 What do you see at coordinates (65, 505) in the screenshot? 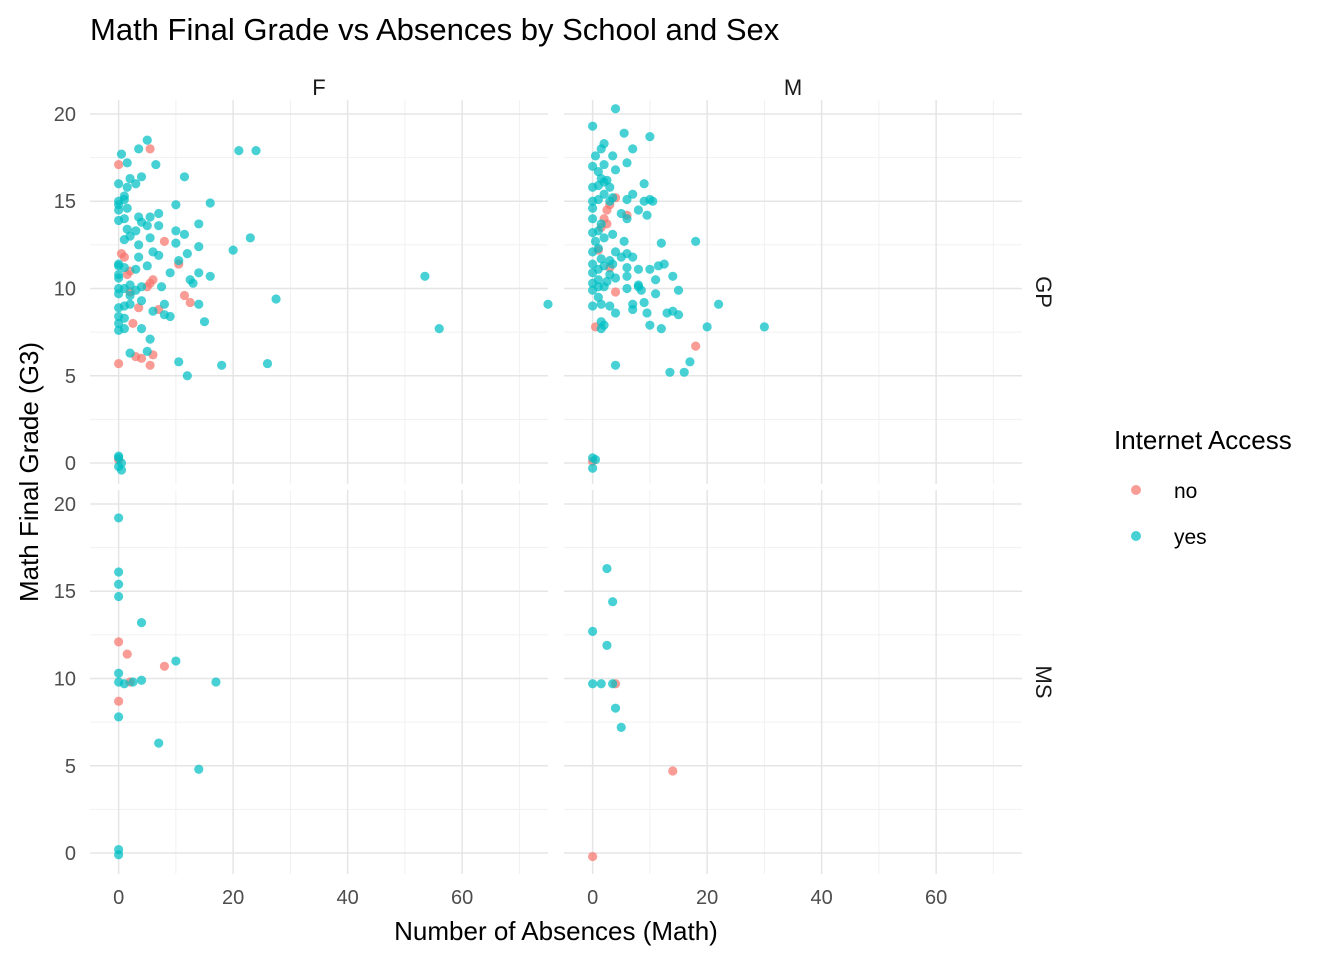
I see `y-tick-label: 20` at bounding box center [65, 505].